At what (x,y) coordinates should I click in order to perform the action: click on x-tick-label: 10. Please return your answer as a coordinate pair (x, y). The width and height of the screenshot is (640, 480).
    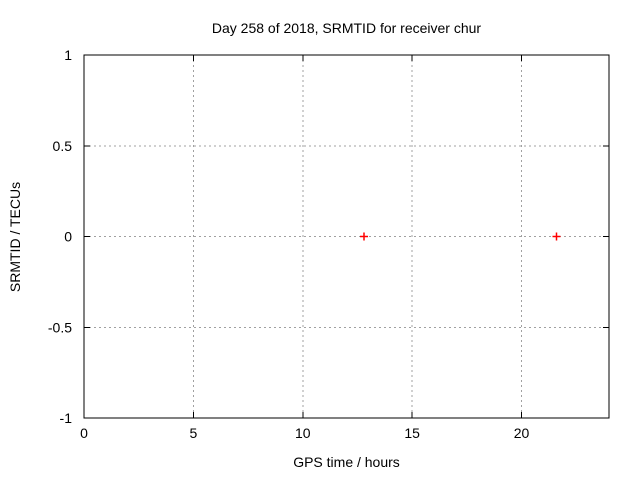
    Looking at the image, I should click on (303, 433).